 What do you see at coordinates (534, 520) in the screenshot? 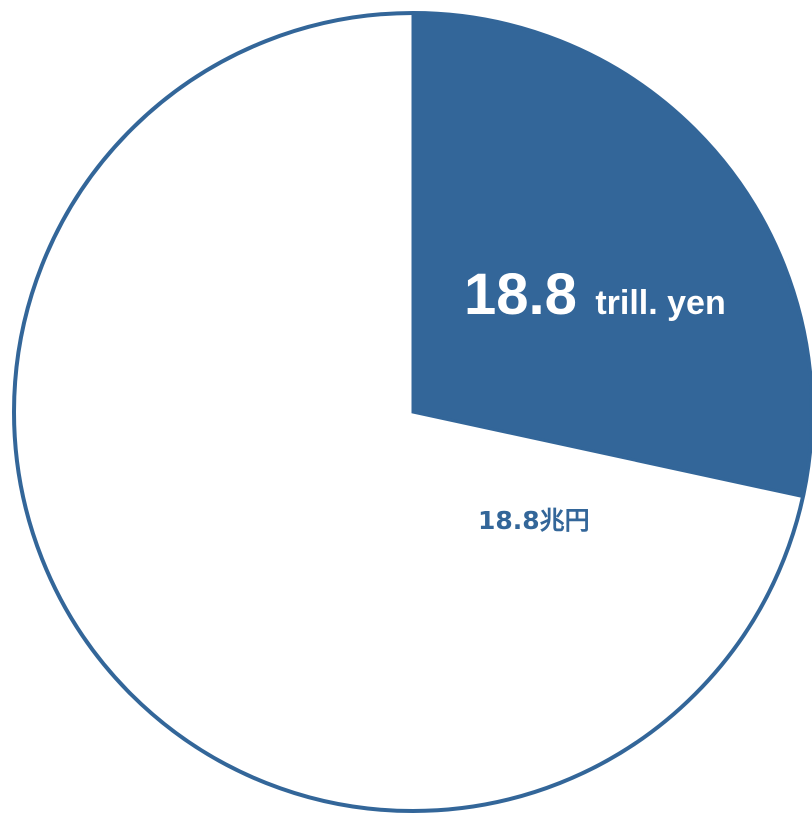
I see `annotation-label: 18.8兆円` at bounding box center [534, 520].